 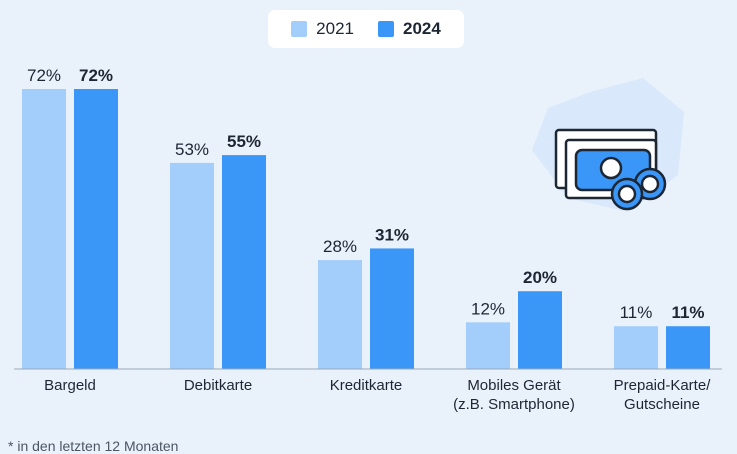 What do you see at coordinates (687, 312) in the screenshot?
I see `data-label-2024-4: 11%` at bounding box center [687, 312].